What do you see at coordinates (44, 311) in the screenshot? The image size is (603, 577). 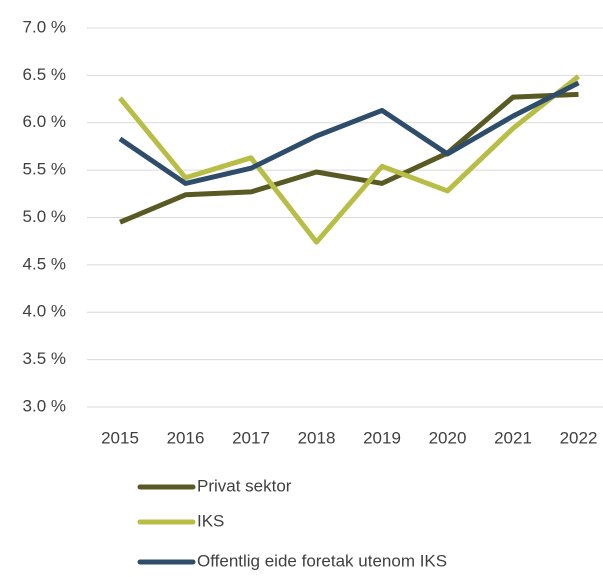 I see `y-tick-label: 4.0 %` at bounding box center [44, 311].